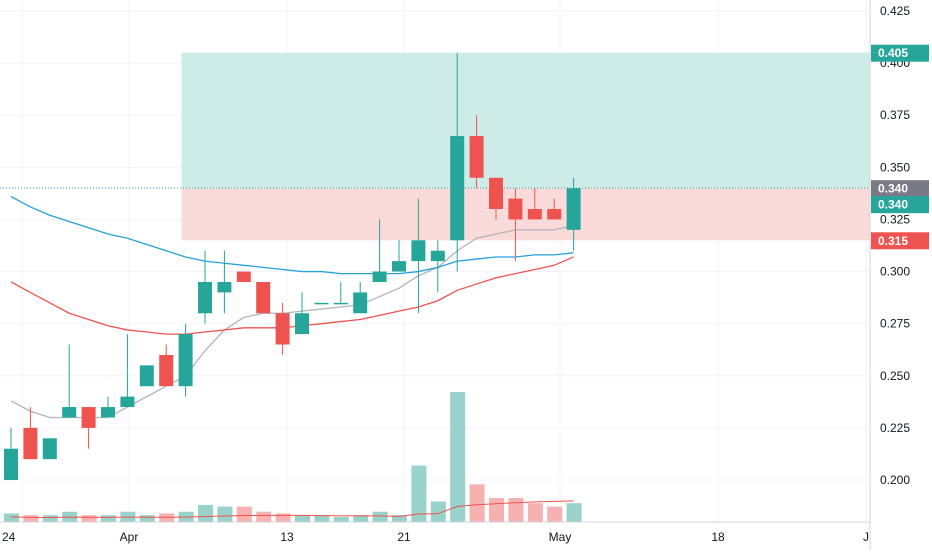 Image resolution: width=932 pixels, height=555 pixels. I want to click on y-tick-label: 0.350, so click(895, 167).